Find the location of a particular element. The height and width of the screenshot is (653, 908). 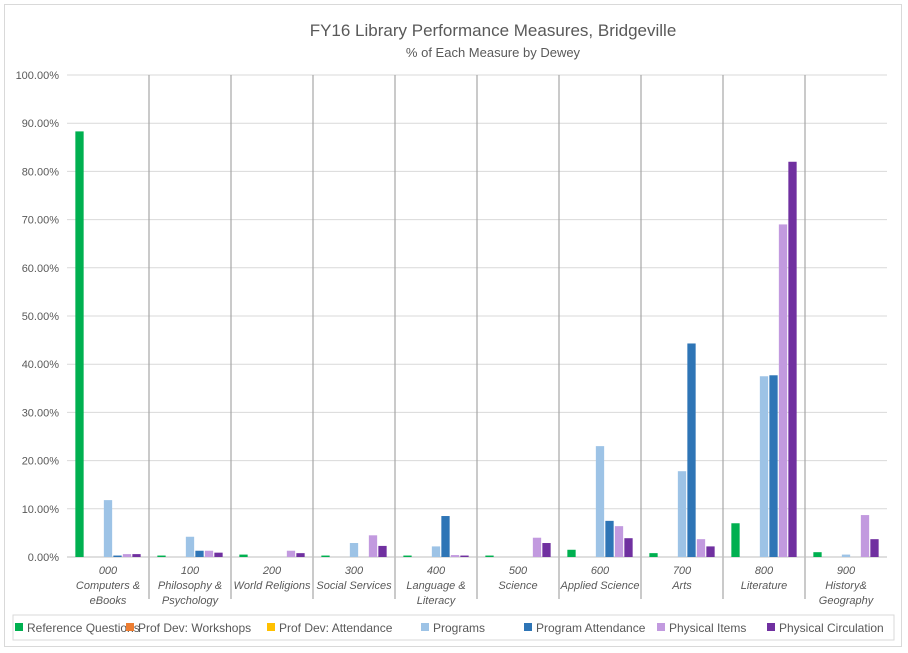

x-tick-label: Psychology is located at coordinates (191, 601).